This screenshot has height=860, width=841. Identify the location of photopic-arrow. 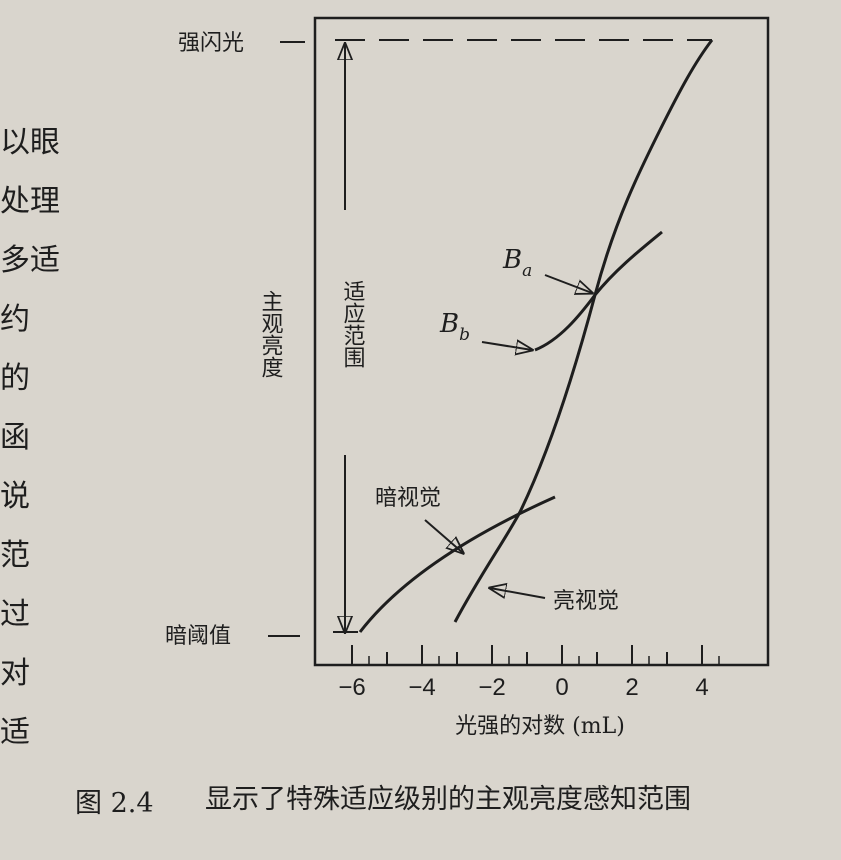
(518, 593).